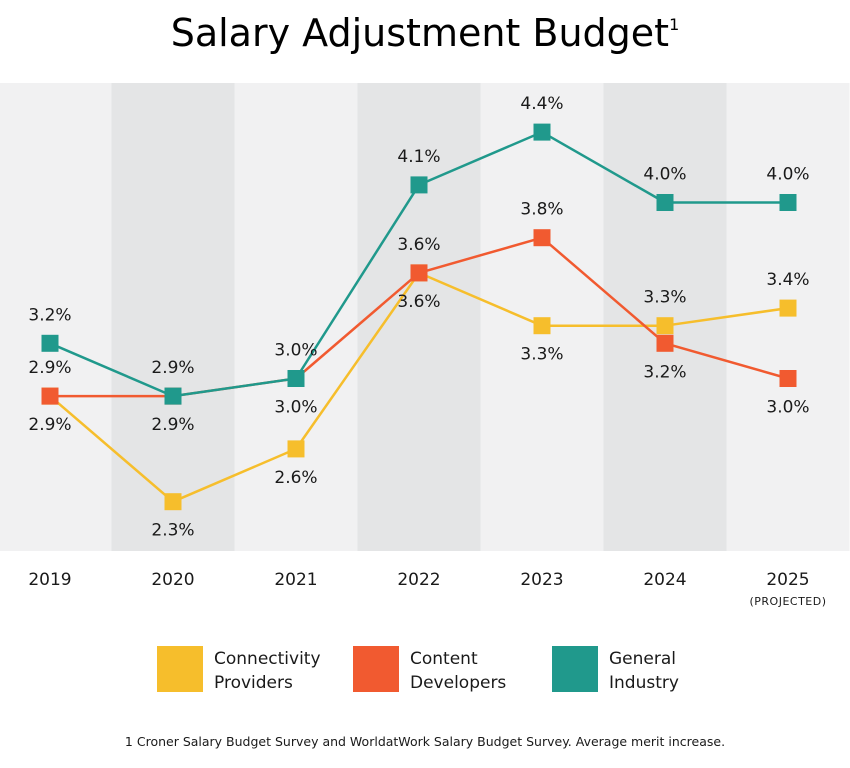 The height and width of the screenshot is (768, 850). Describe the element at coordinates (787, 280) in the screenshot. I see `data-label-series-0-2025: 3.4%` at that location.